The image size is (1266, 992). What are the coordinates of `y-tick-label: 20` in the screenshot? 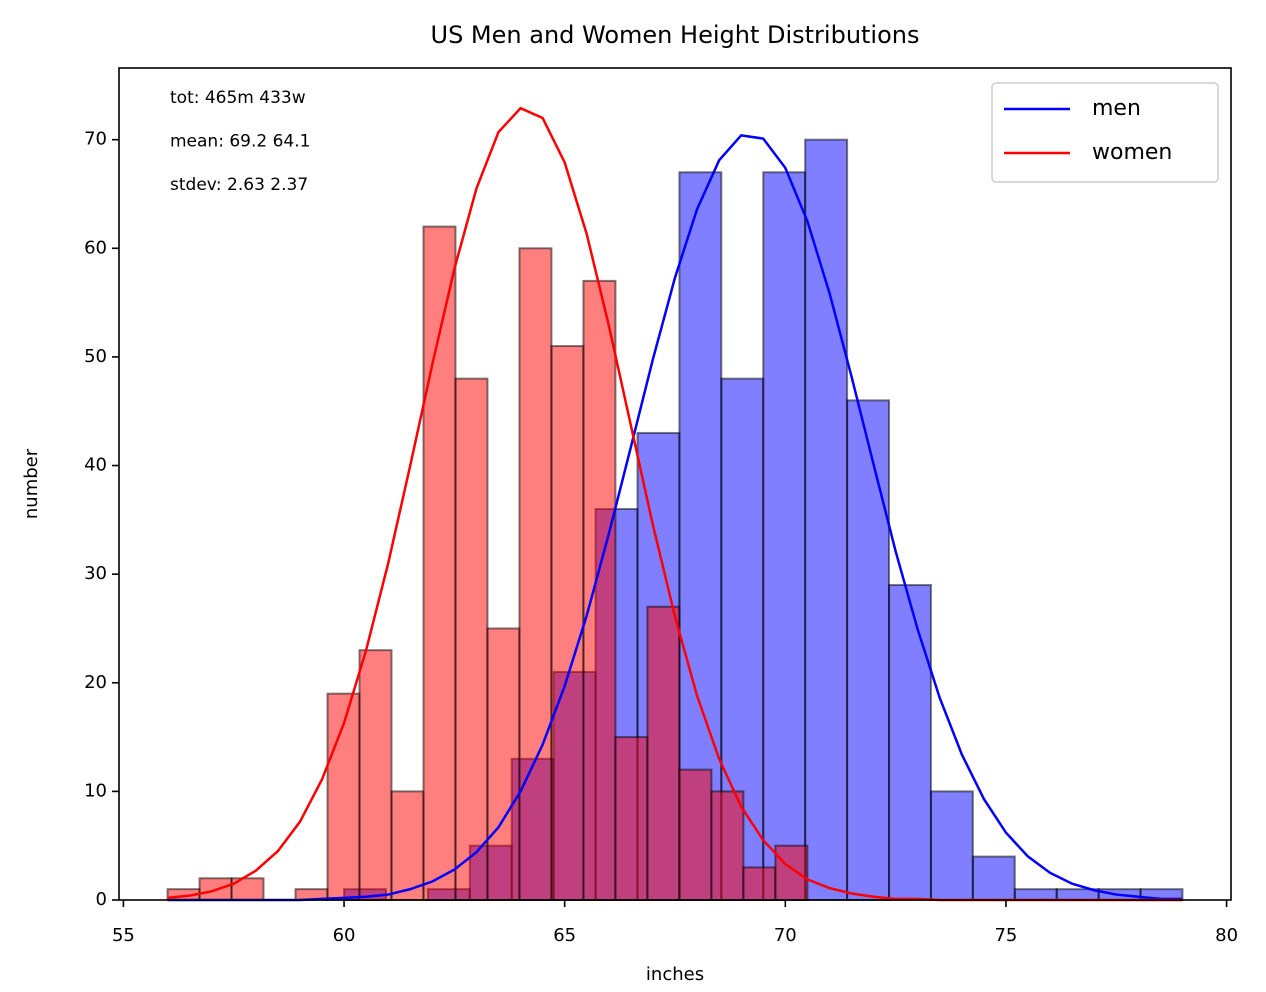 It's located at (95, 682).